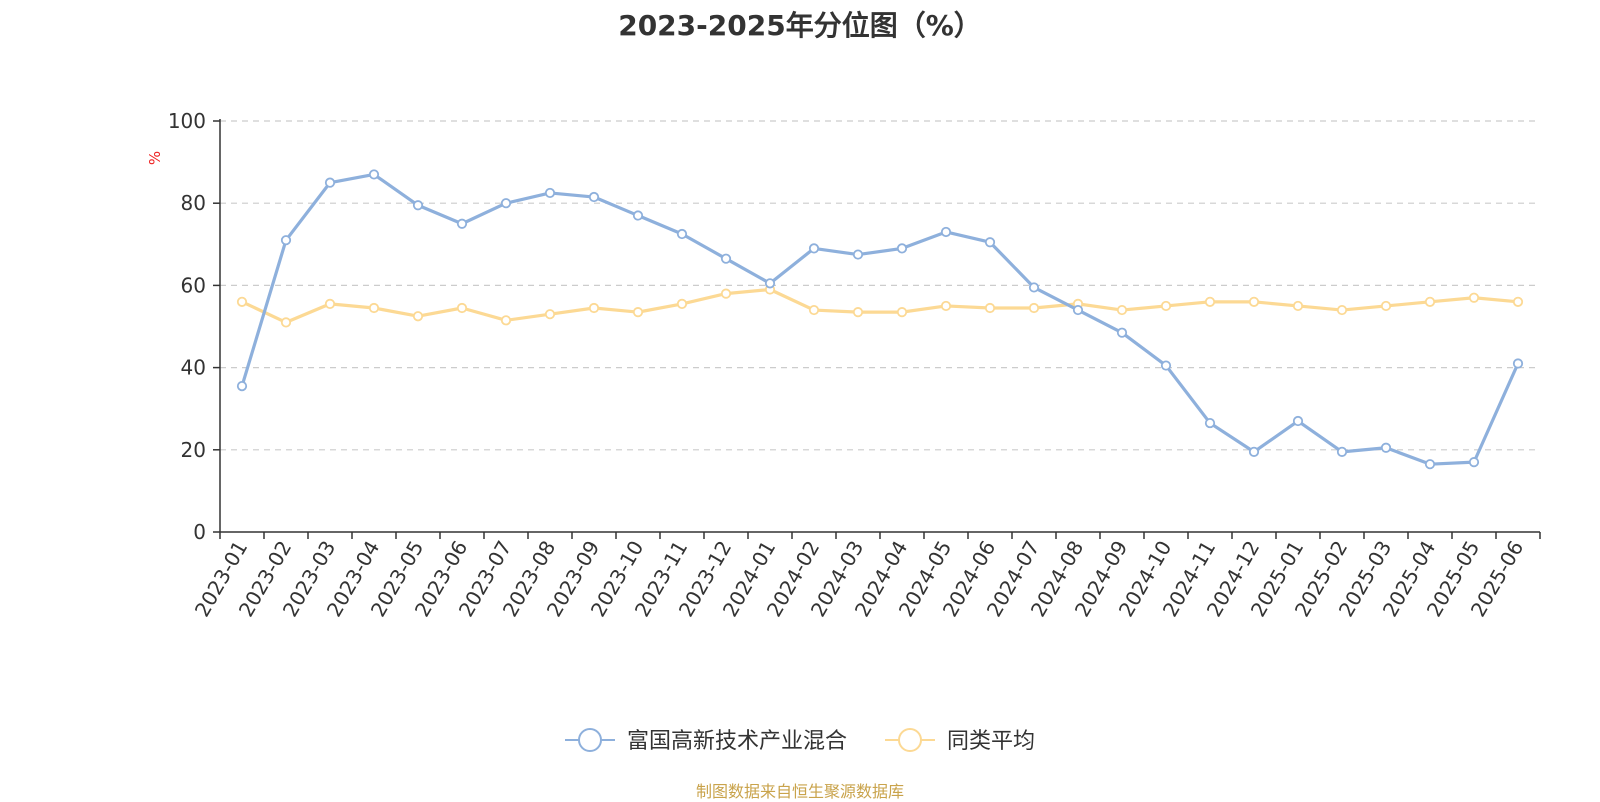 Image resolution: width=1600 pixels, height=802 pixels. I want to click on legend: 富国高新技术产业混合 同类平均, so click(800, 741).